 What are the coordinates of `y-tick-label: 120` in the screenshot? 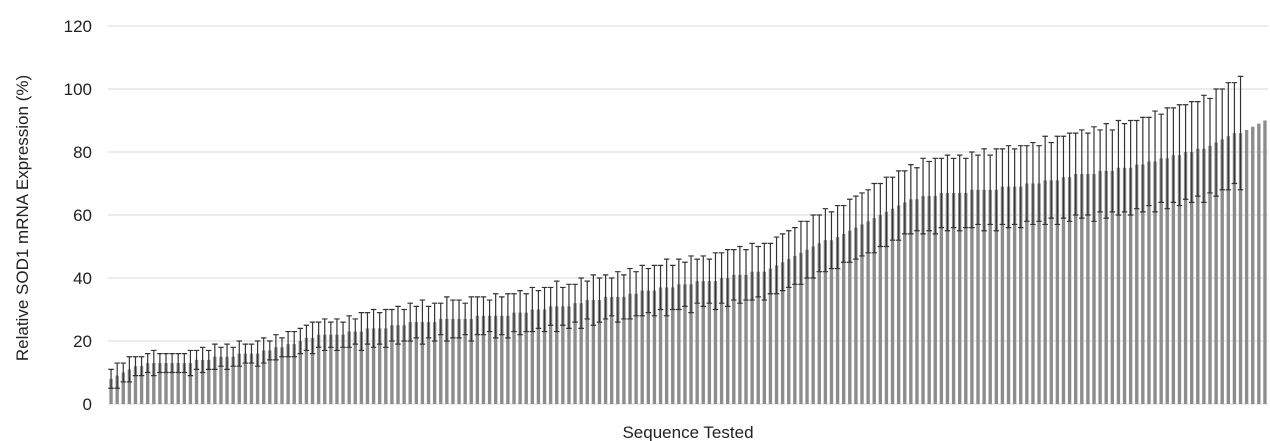 It's located at (78, 26).